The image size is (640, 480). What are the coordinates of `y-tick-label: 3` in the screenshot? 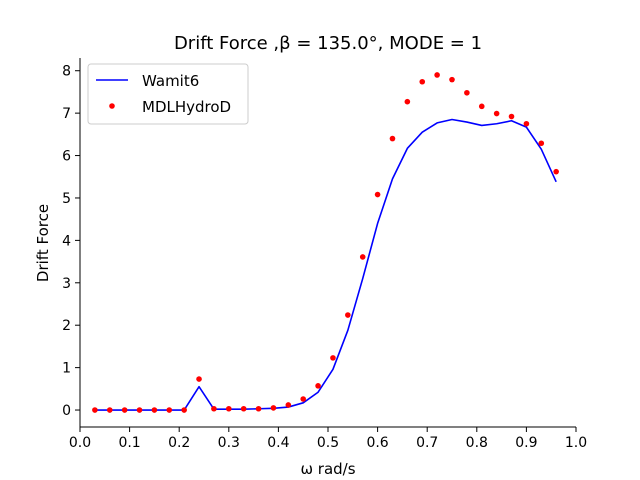 It's located at (66, 284).